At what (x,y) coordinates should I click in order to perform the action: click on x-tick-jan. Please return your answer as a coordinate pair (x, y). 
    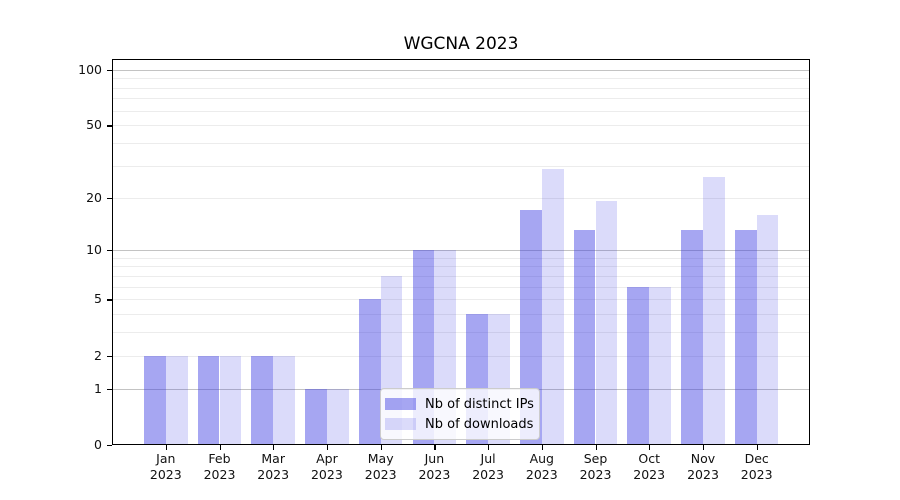
    Looking at the image, I should click on (166, 447).